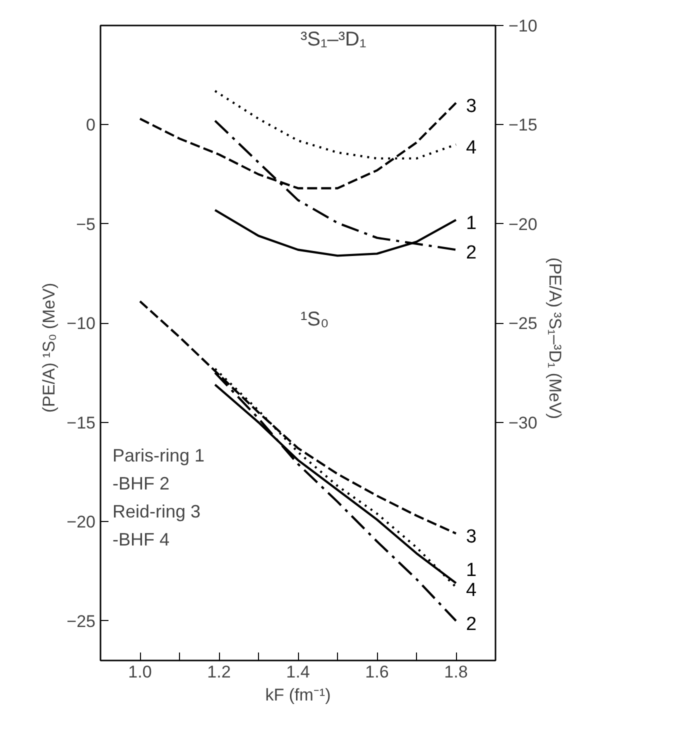 This screenshot has width=685, height=735. Describe the element at coordinates (49, 347) in the screenshot. I see `y-axis-title: (PE/A) ¹S₀ (MeV)` at that location.